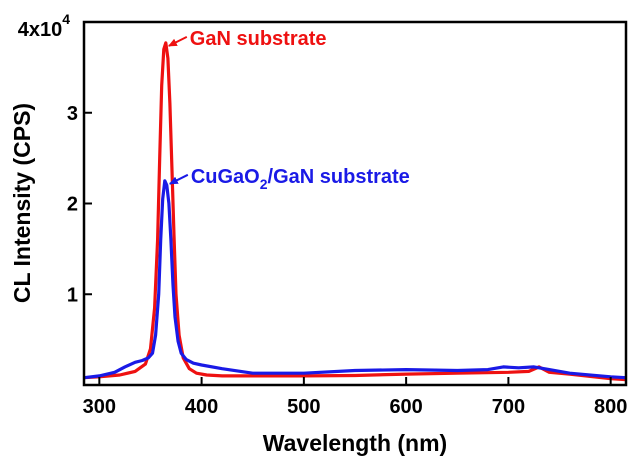  Describe the element at coordinates (201, 407) in the screenshot. I see `x-tick-label: 400` at that location.